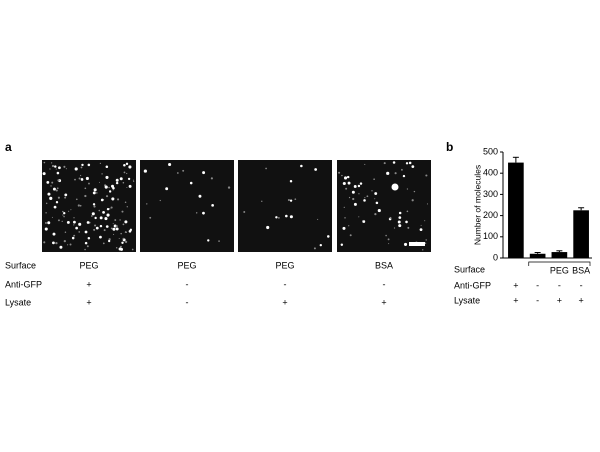 Image resolution: width=600 pixels, height=452 pixels. I want to click on scale-bar, so click(417, 244).